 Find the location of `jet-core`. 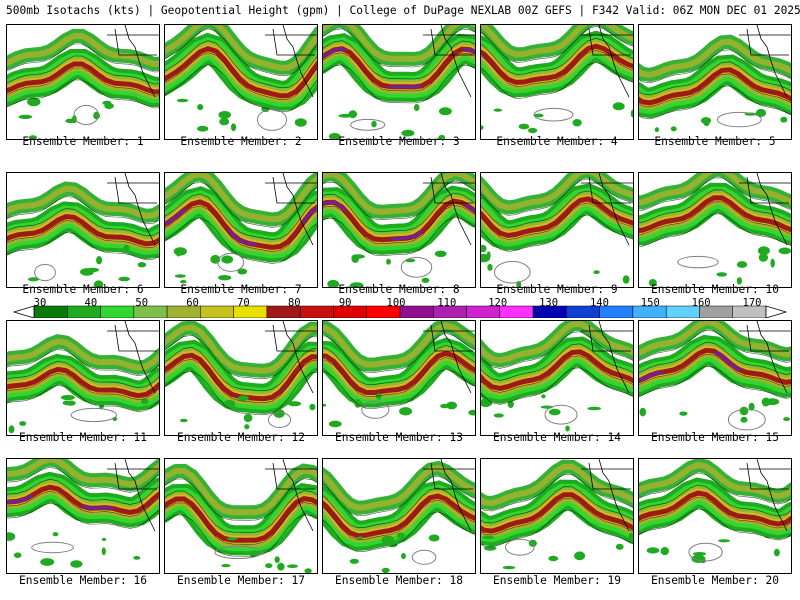

jet-core is located at coordinates (399, 220).